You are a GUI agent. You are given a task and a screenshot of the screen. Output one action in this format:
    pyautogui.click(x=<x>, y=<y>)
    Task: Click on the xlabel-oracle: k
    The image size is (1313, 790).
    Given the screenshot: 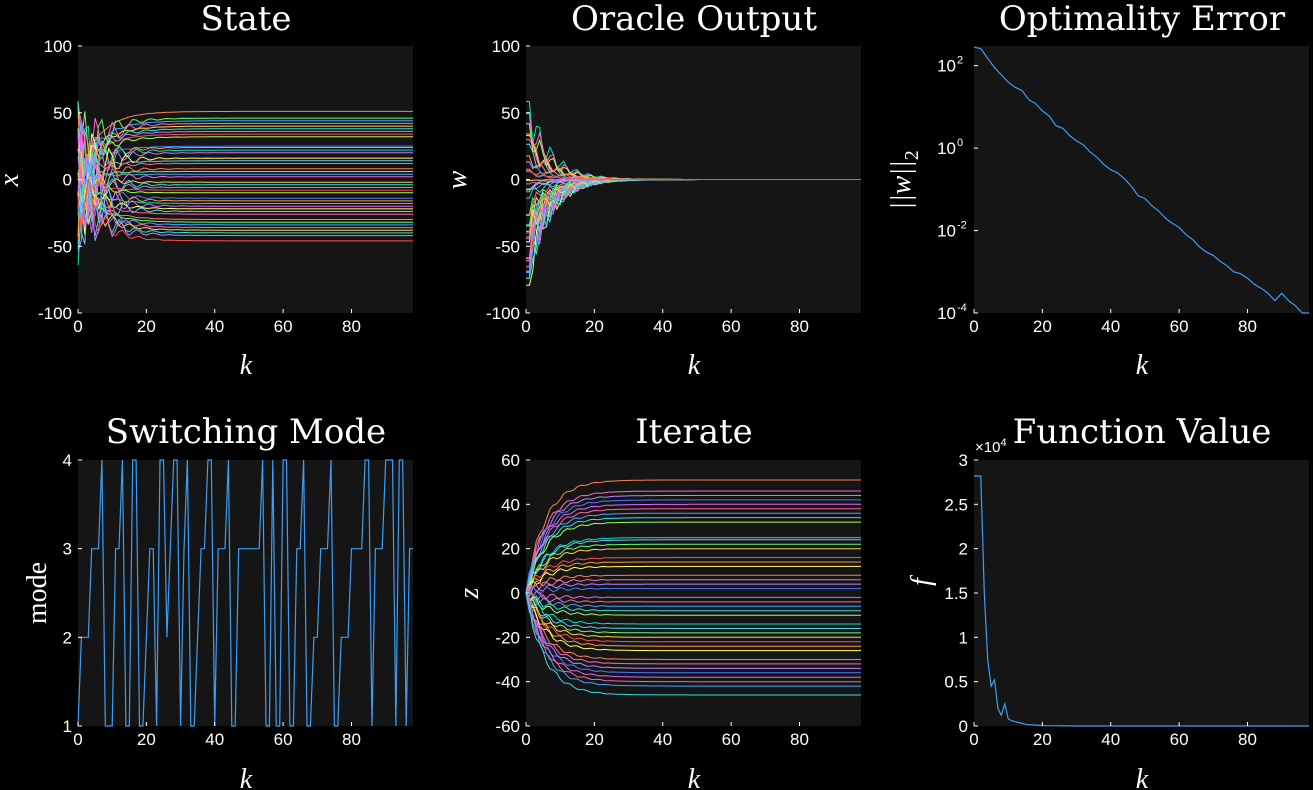 What is the action you would take?
    pyautogui.click(x=694, y=365)
    